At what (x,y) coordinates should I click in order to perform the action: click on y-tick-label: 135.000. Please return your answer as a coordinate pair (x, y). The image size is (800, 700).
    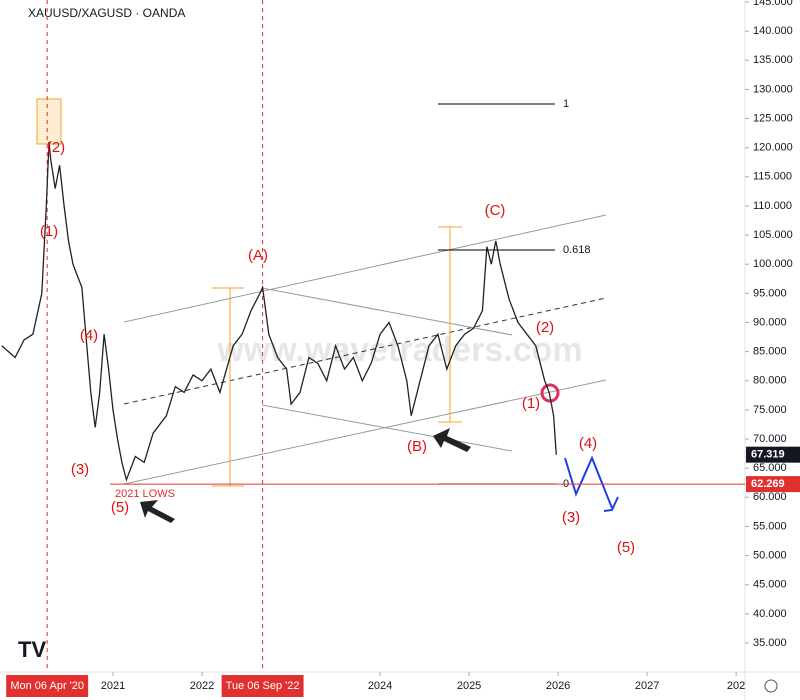
    Looking at the image, I should click on (773, 60).